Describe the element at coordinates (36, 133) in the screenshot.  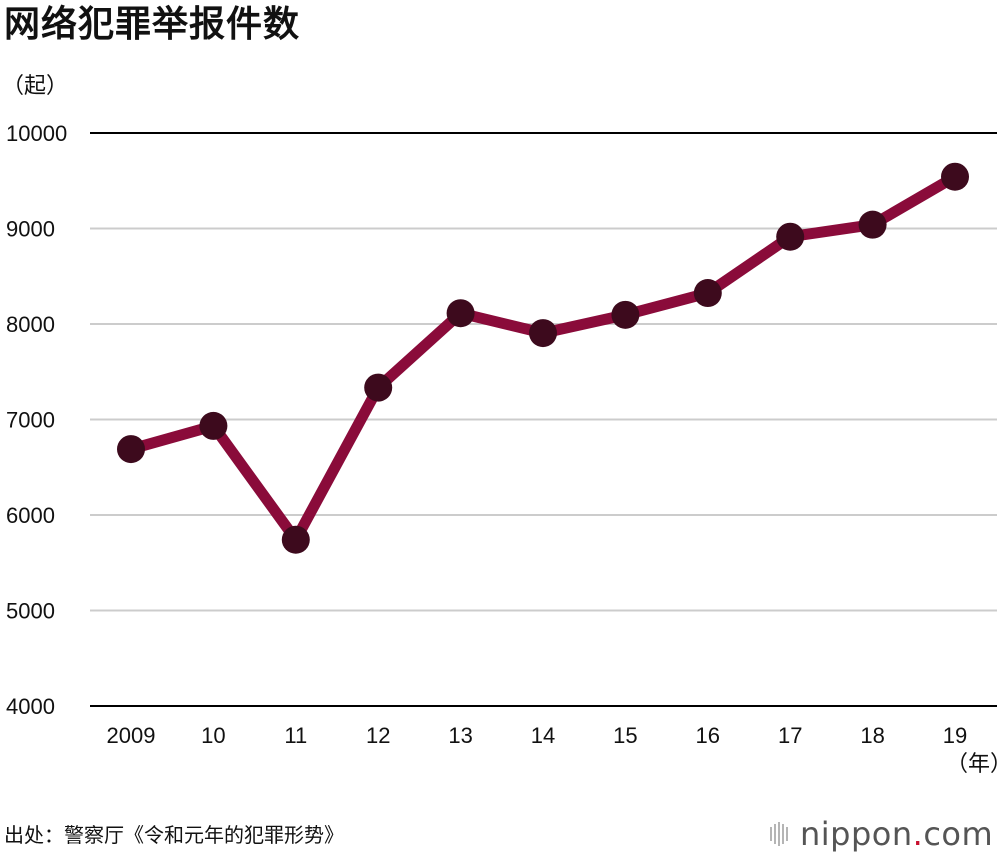
I see `y-tick-label: 10000` at that location.